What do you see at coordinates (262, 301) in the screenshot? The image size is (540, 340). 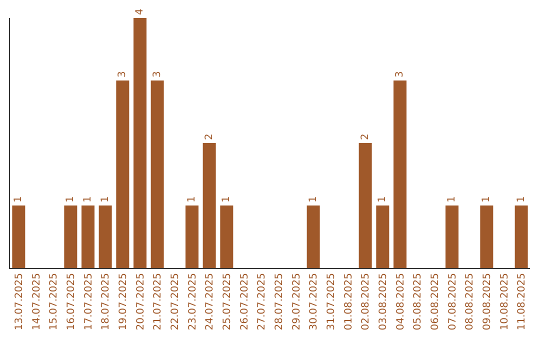 I see `x-tick-label: 27.07.2025` at bounding box center [262, 301].